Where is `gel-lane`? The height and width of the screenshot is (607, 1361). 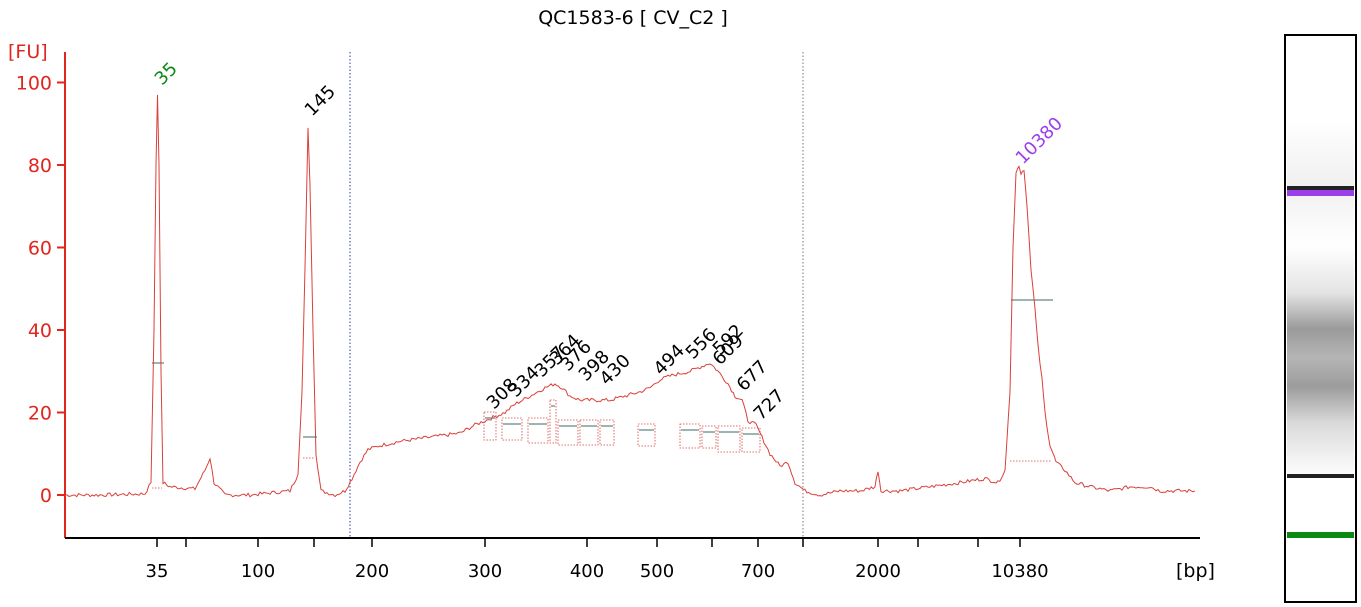 gel-lane is located at coordinates (1320, 318).